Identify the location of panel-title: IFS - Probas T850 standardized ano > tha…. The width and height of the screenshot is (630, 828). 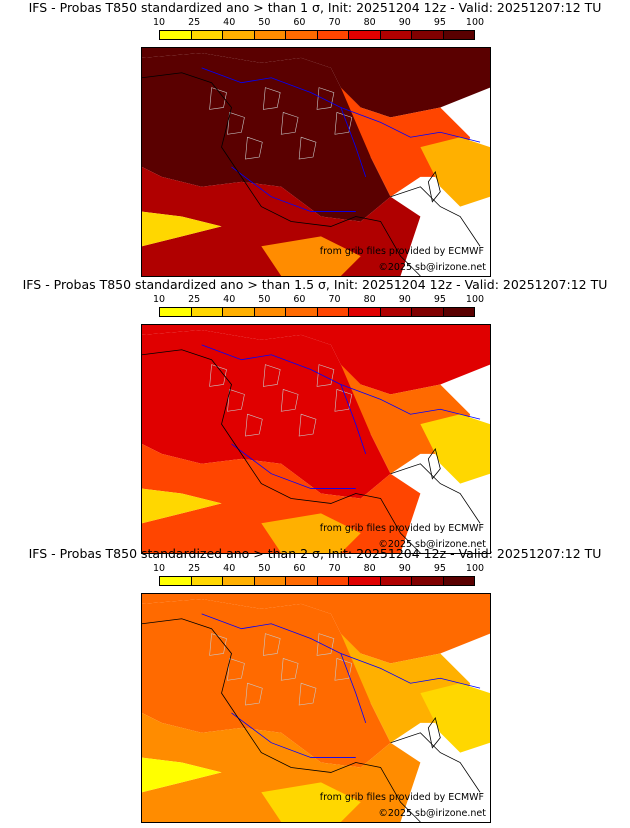
(315, 284).